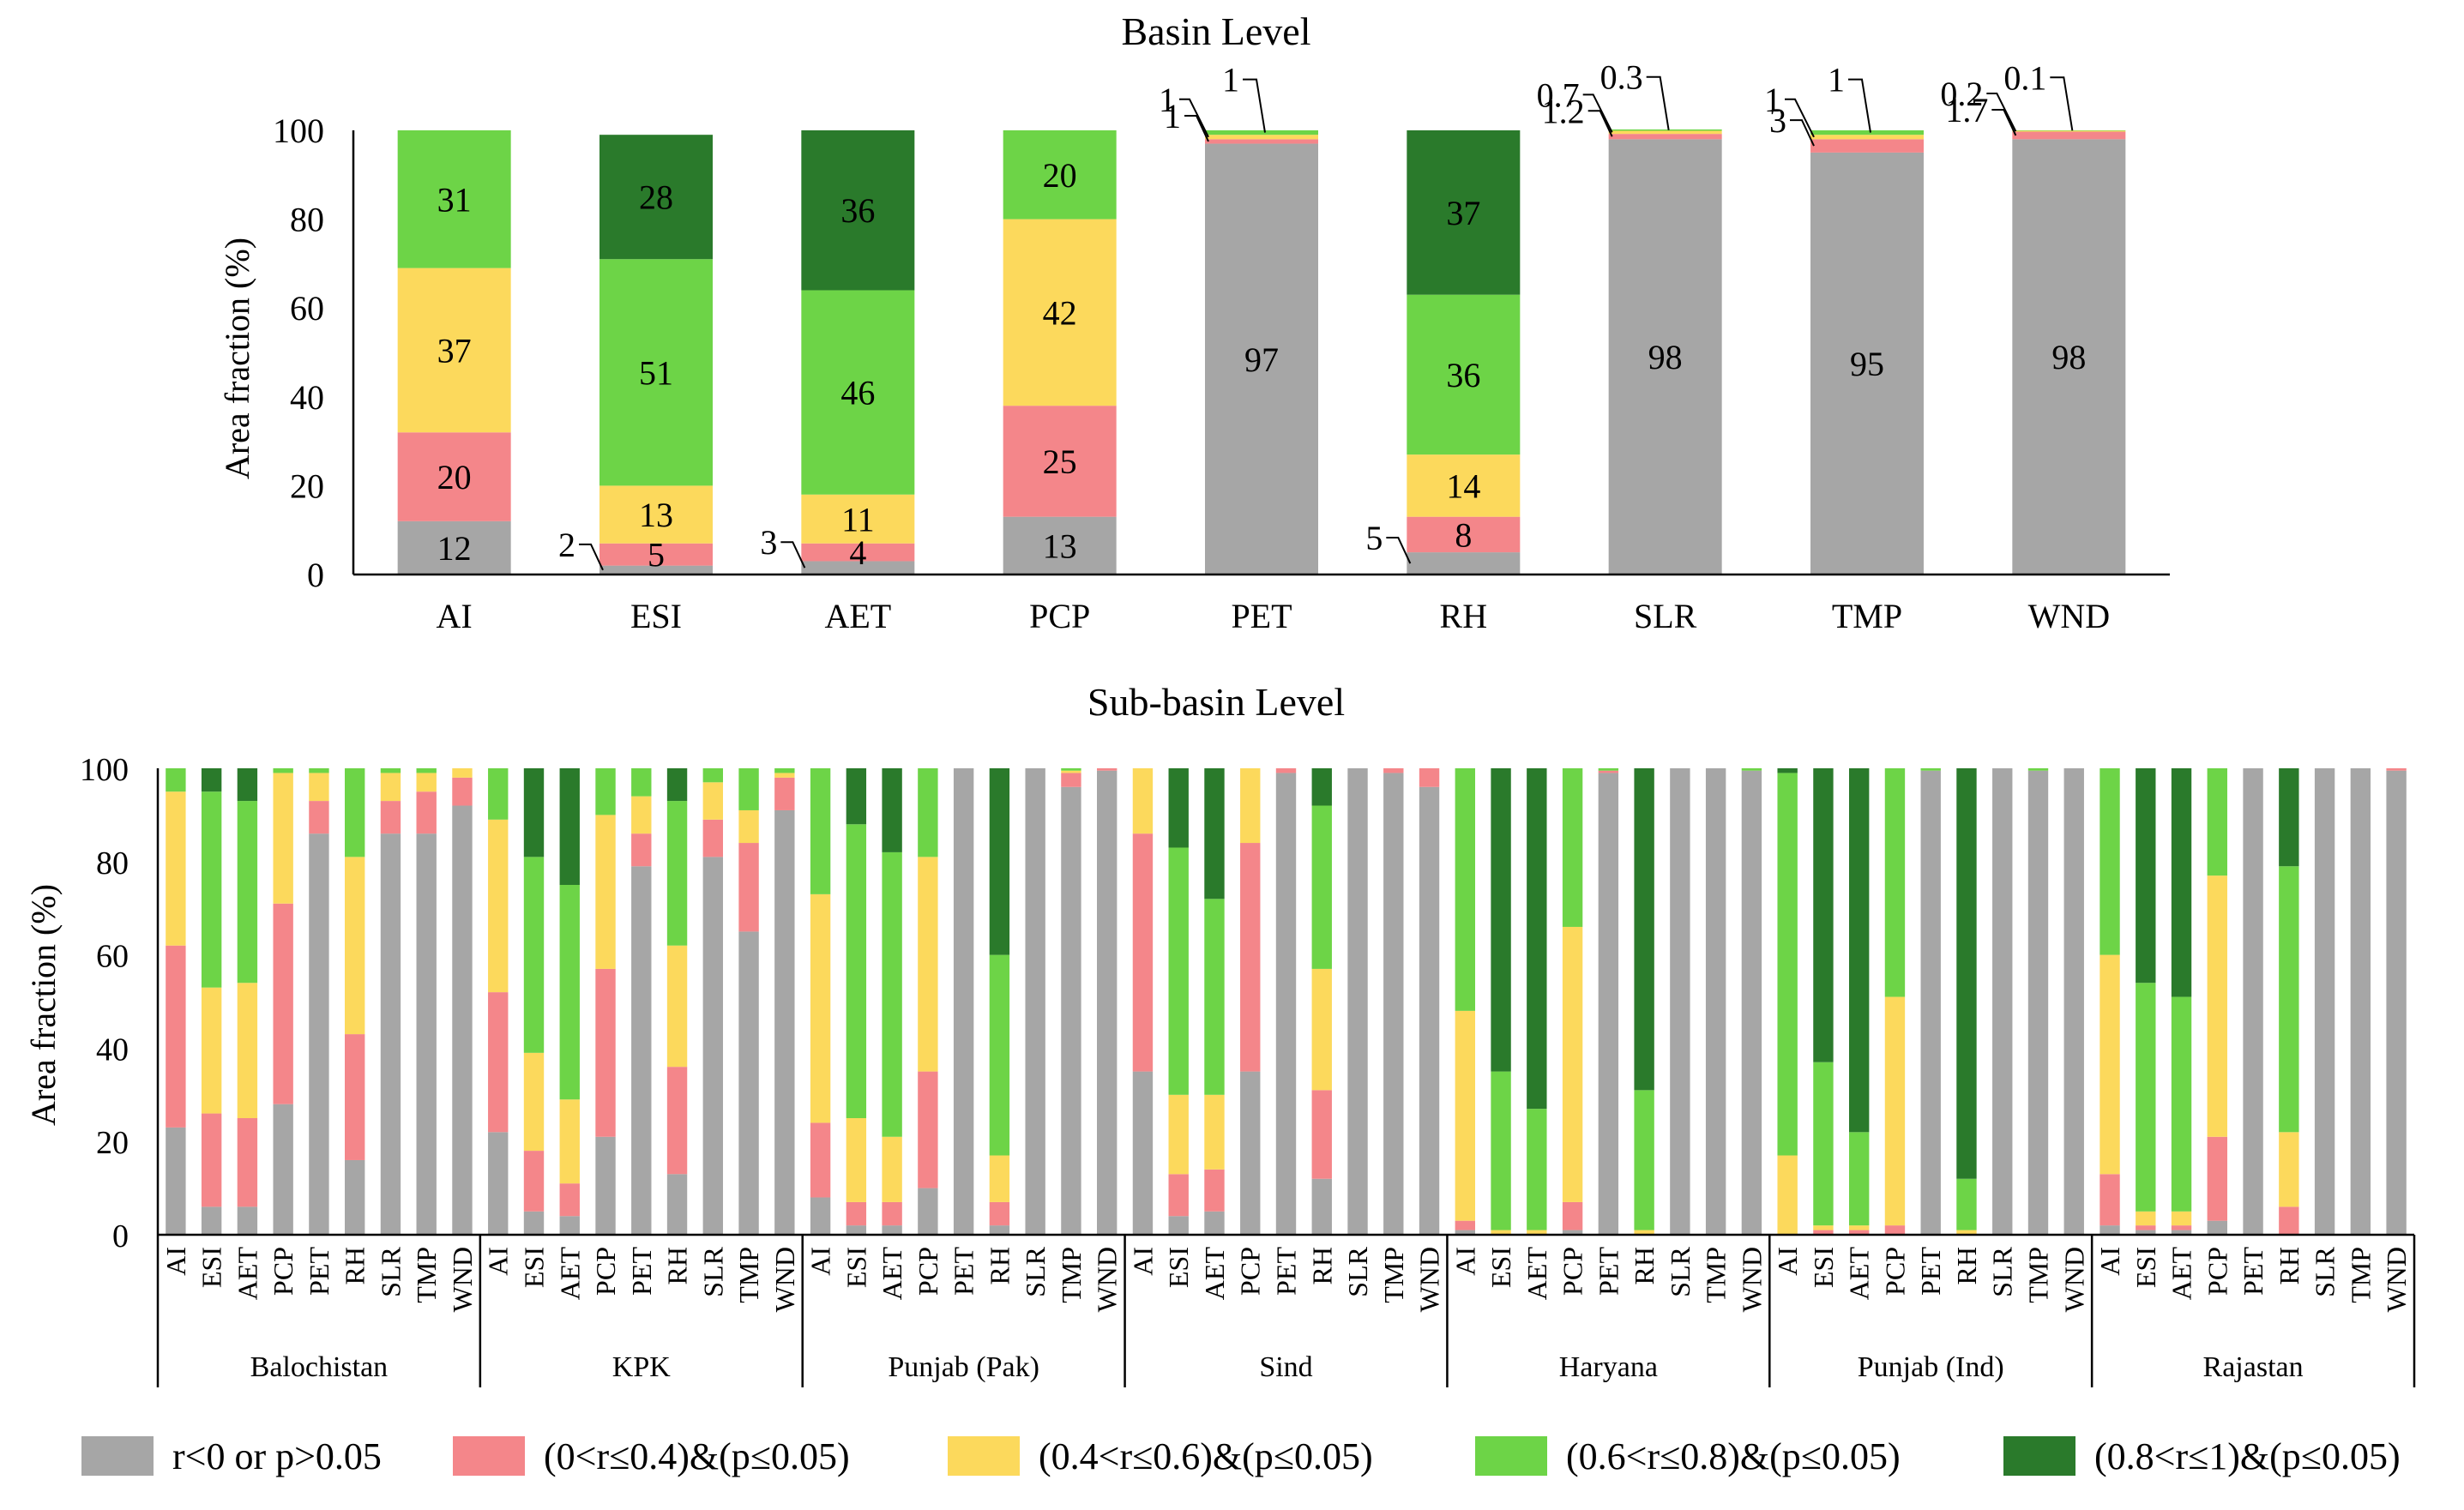  Describe the element at coordinates (2145, 1267) in the screenshot. I see `sub-basin-x-tick-label: ESI` at that location.